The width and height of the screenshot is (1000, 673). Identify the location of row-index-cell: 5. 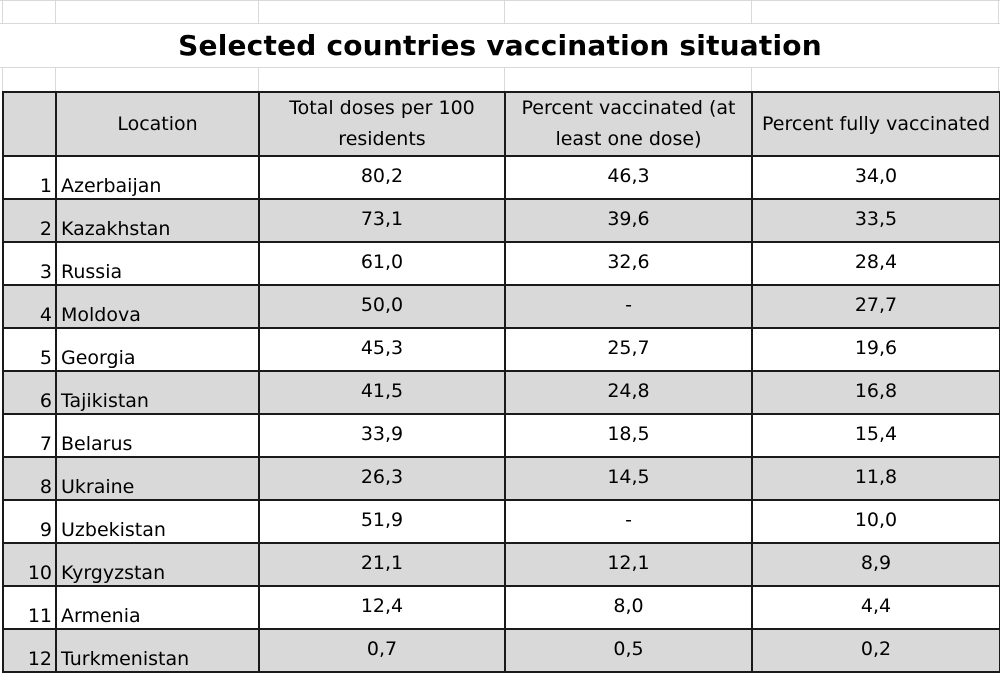
(29, 349).